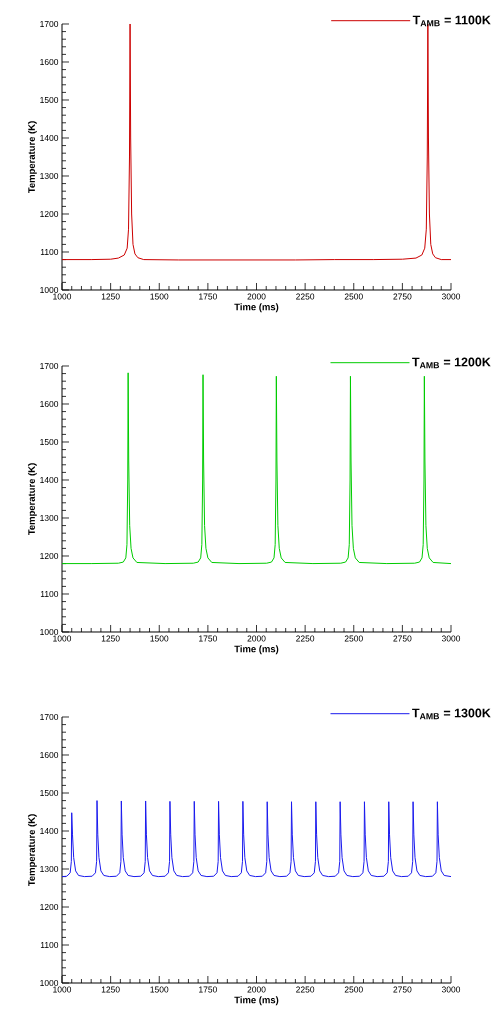 The height and width of the screenshot is (1016, 496). Describe the element at coordinates (451, 363) in the screenshot. I see `series-label: T$_{AMB}$ = 1200K` at that location.